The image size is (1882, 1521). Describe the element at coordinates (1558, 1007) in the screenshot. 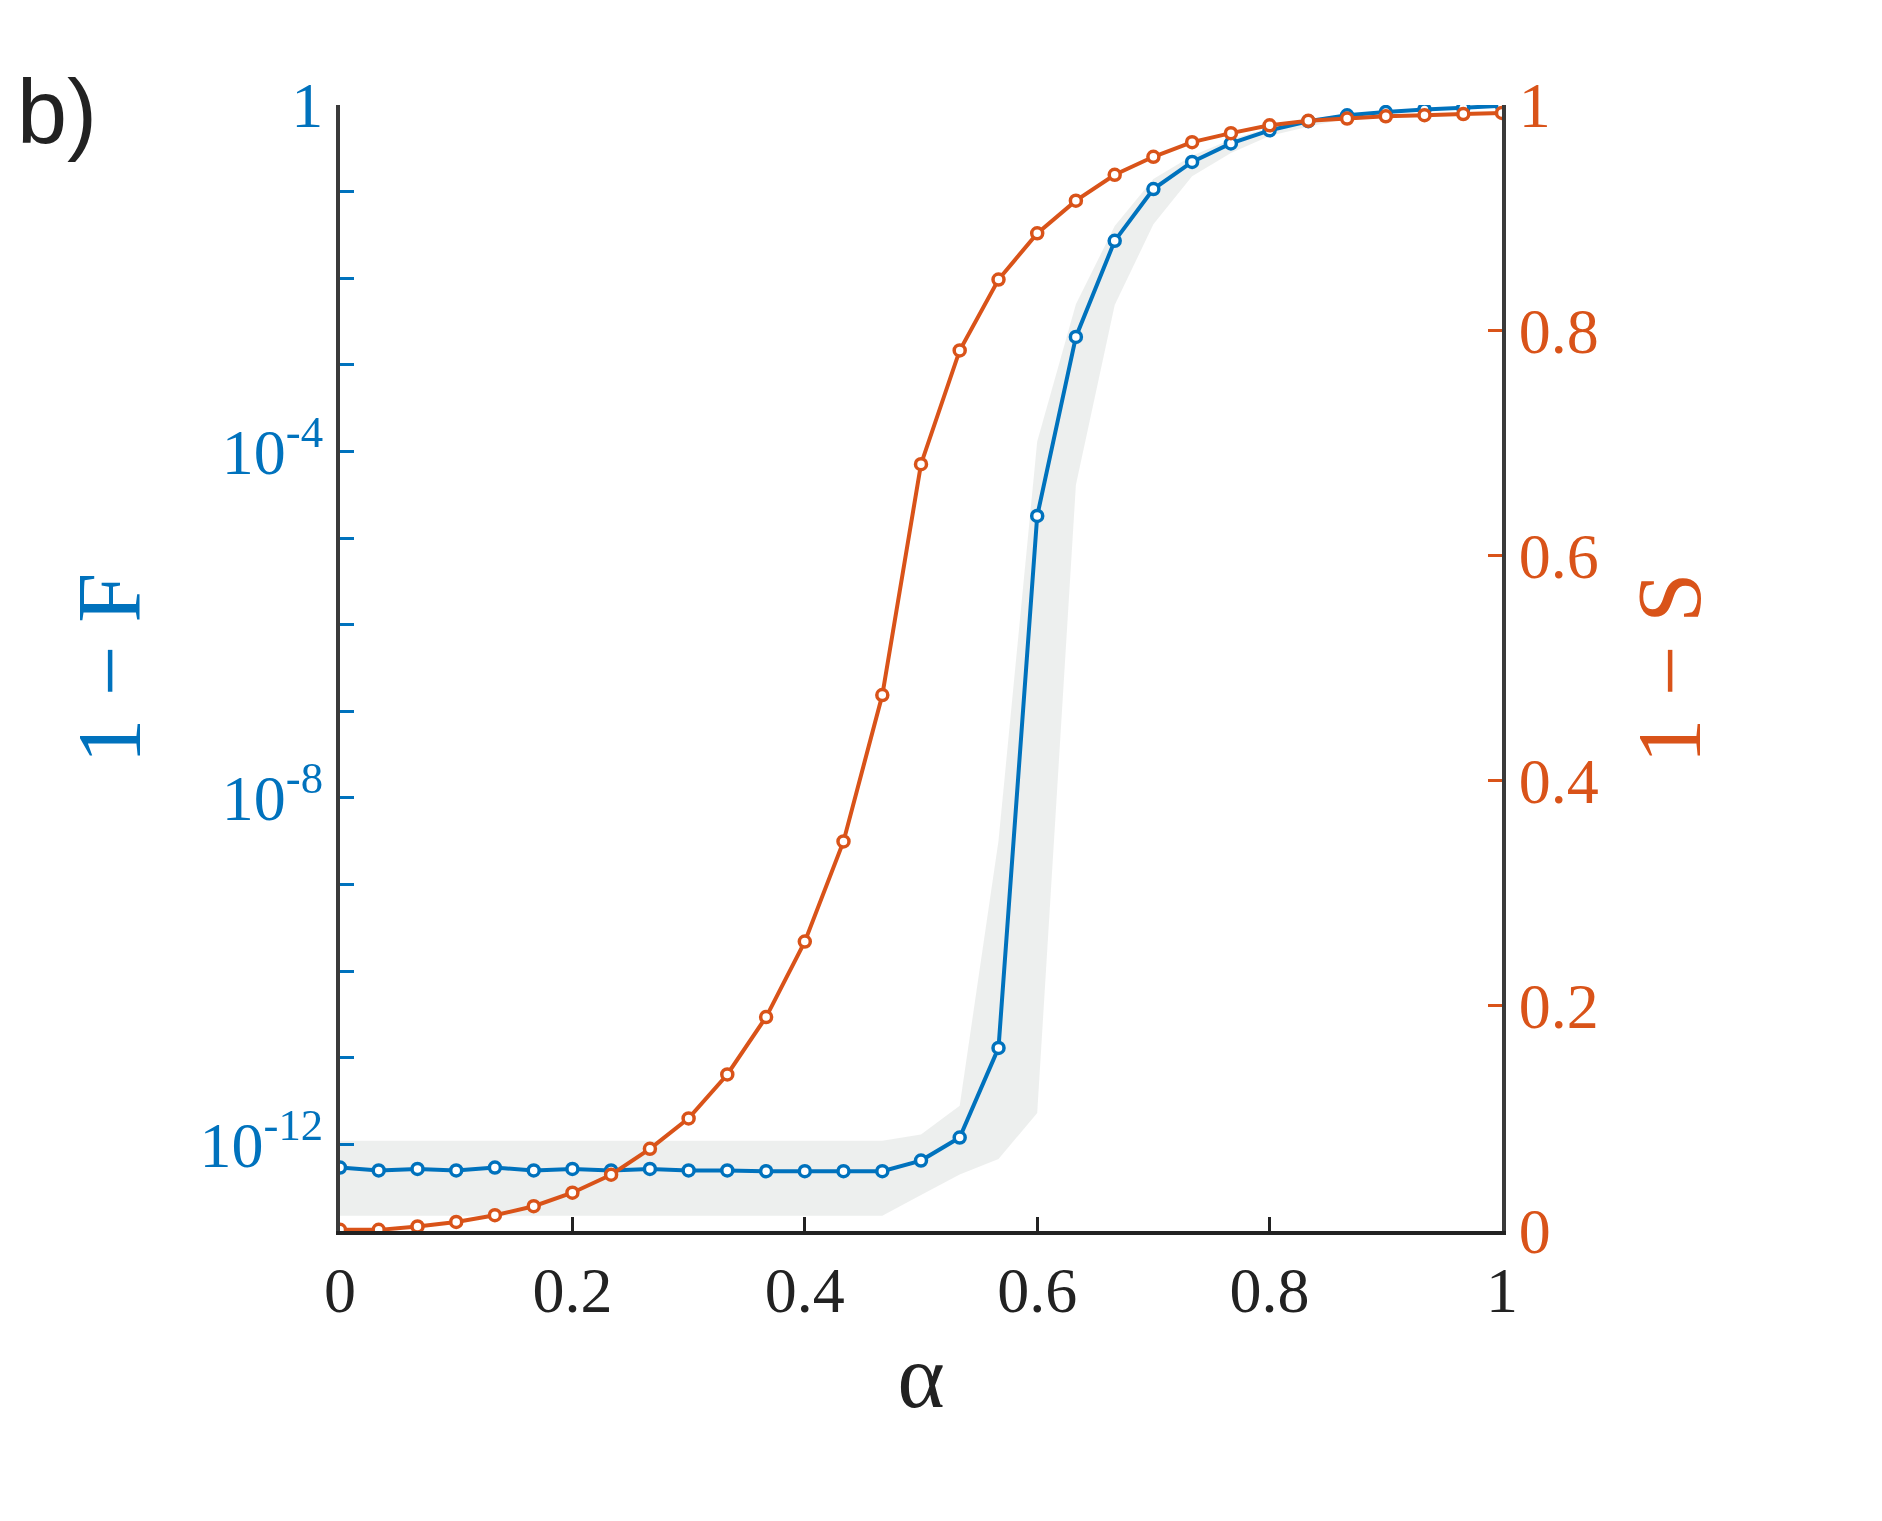

I see `y2-tick-label: 0.2` at that location.